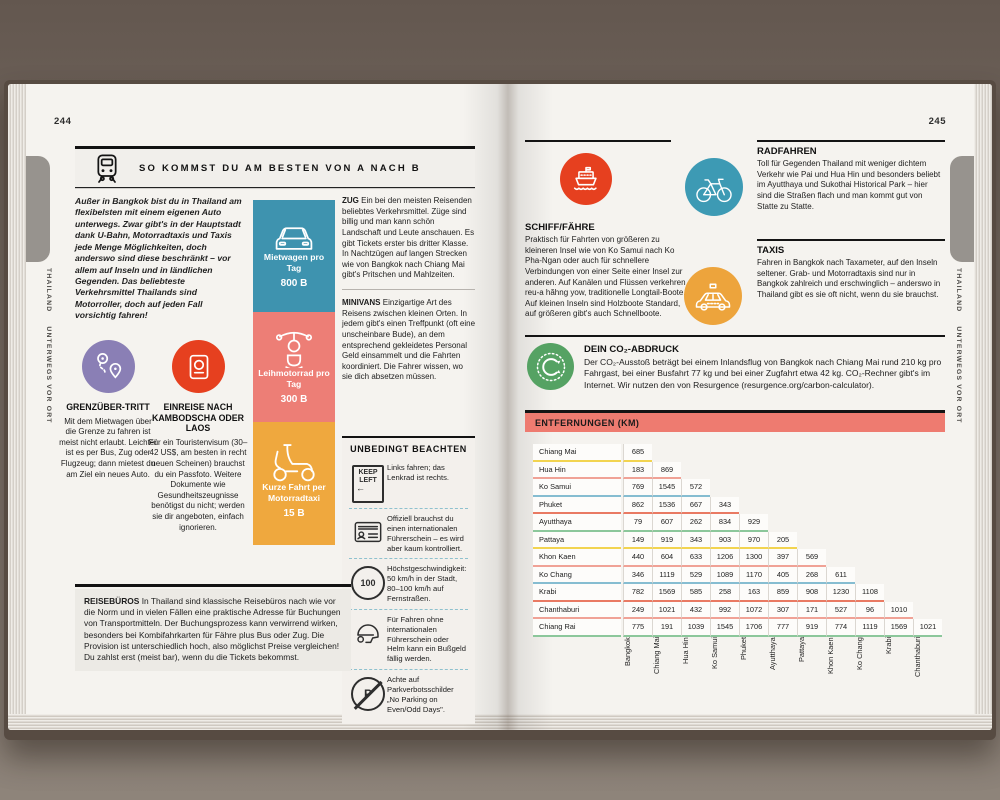  Describe the element at coordinates (578, 669) in the screenshot. I see `distance-footer-spacer` at that location.